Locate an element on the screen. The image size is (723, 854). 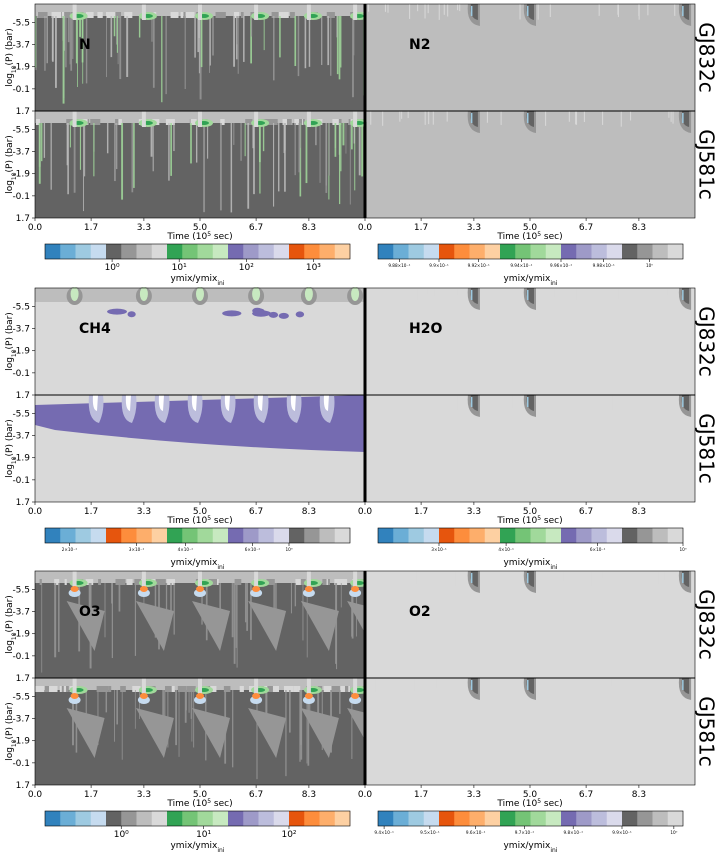
purple-region is located at coordinates (200, 423).